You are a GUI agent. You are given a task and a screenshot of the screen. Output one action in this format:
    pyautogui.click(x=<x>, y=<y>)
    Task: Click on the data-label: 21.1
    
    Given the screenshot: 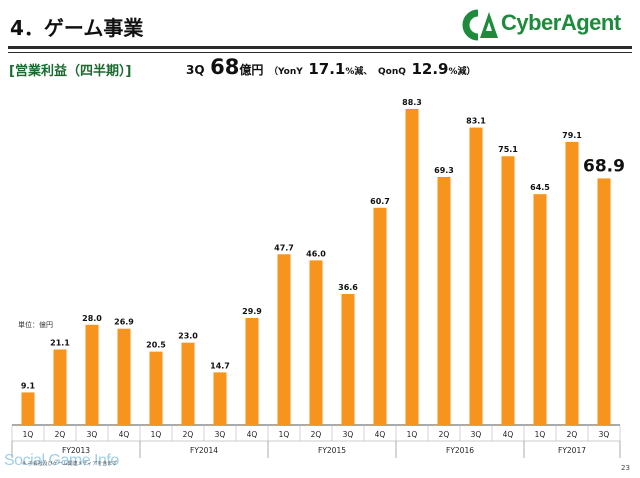 What is the action you would take?
    pyautogui.click(x=60, y=342)
    